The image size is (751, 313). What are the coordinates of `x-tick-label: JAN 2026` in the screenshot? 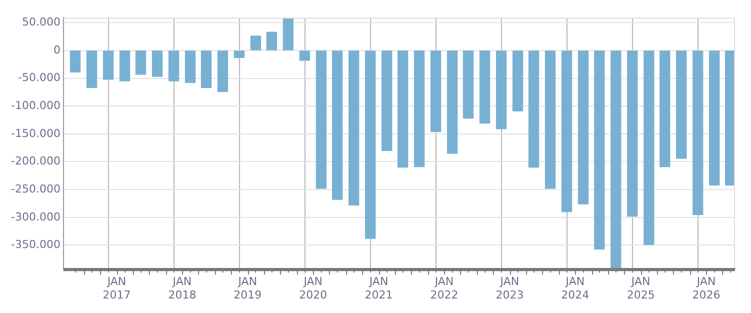 It's located at (706, 288).